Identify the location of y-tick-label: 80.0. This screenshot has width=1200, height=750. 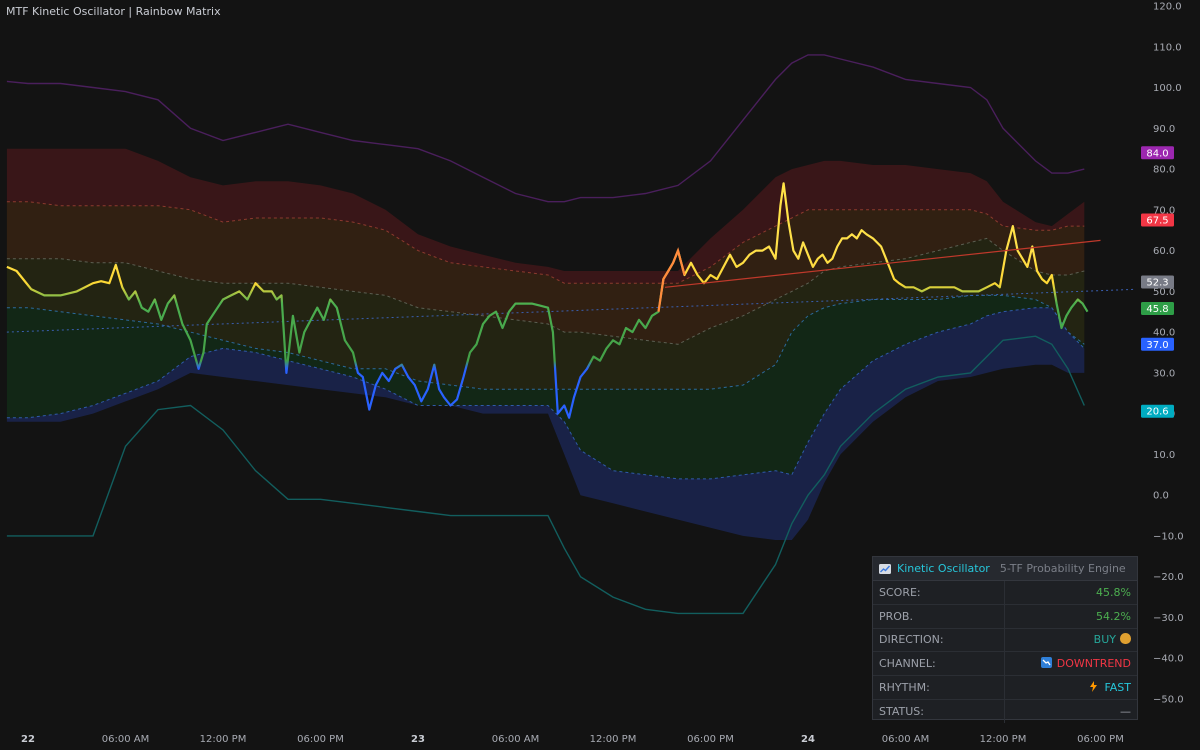
(1164, 170).